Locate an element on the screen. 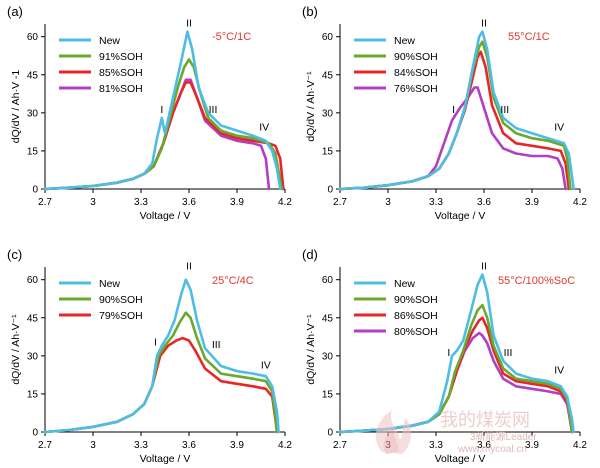 This screenshot has width=600, height=468. legend-entry: 84%SOH is located at coordinates (416, 73).